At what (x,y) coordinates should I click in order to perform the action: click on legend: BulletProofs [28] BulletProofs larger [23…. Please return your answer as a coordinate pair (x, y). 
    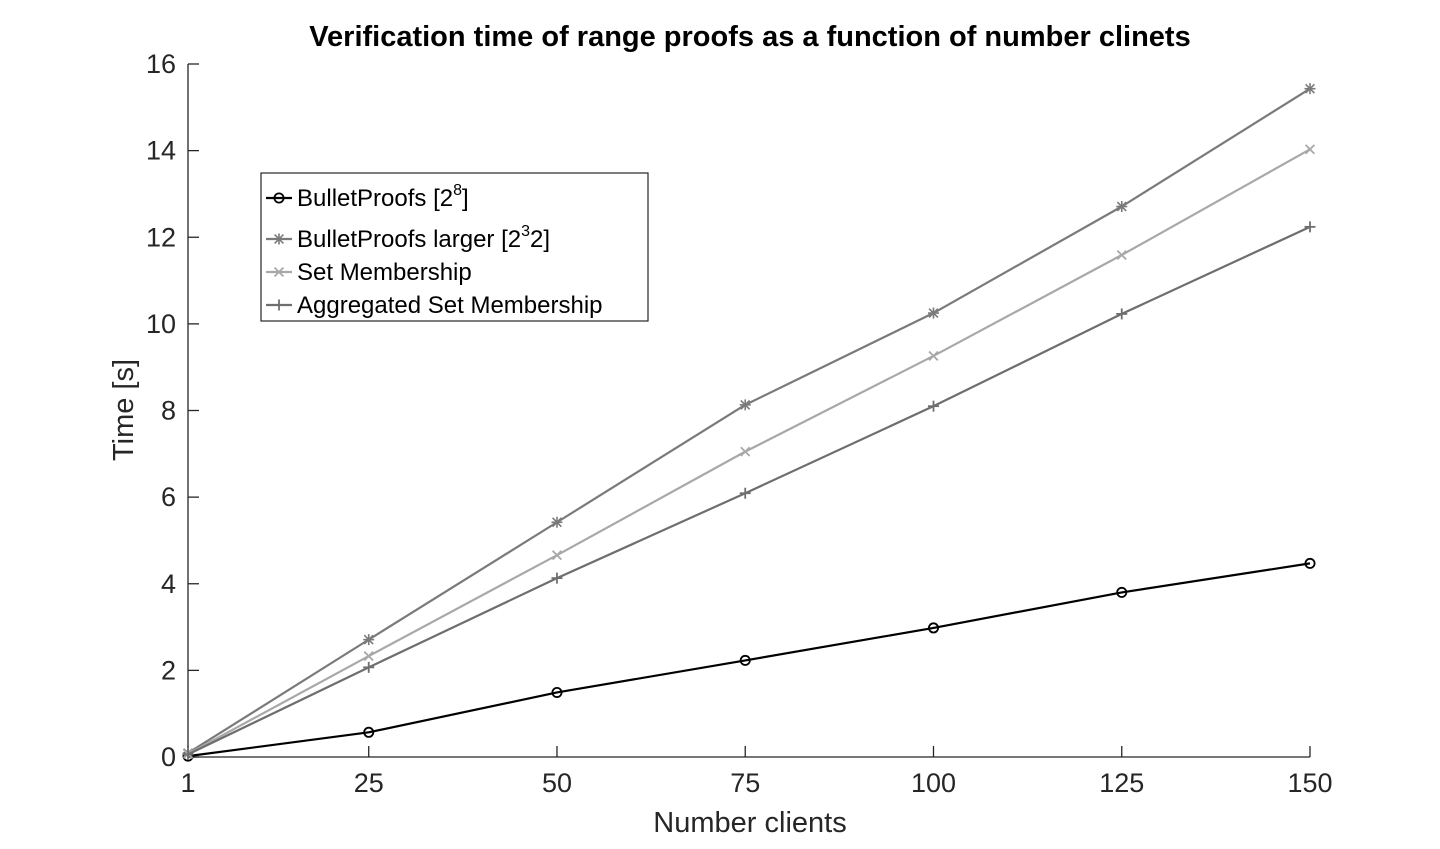
    Looking at the image, I should click on (454, 247).